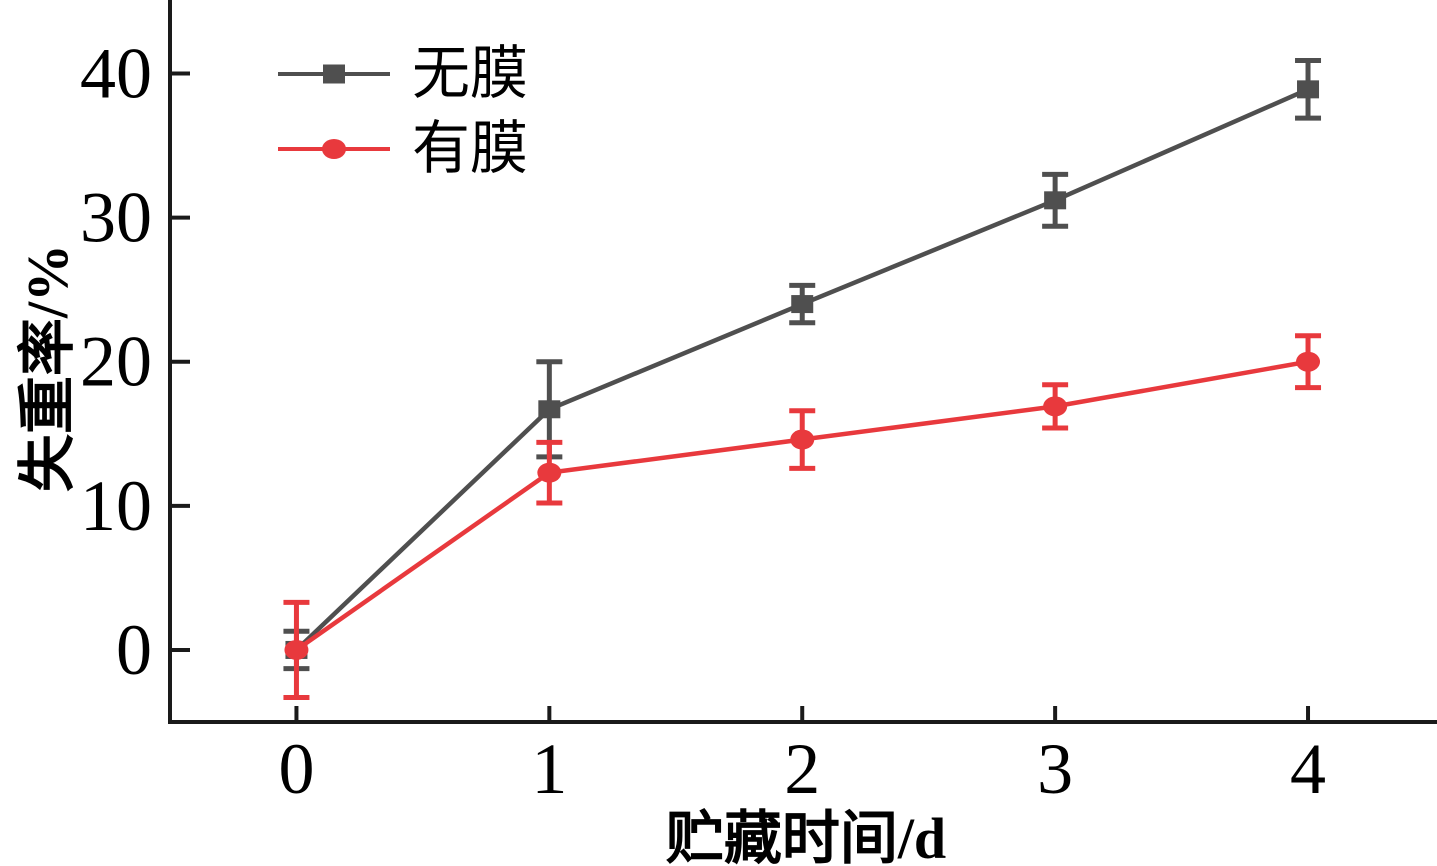 This screenshot has width=1437, height=866. Describe the element at coordinates (470, 148) in the screenshot. I see `legend-label-with-film: 有膜` at that location.